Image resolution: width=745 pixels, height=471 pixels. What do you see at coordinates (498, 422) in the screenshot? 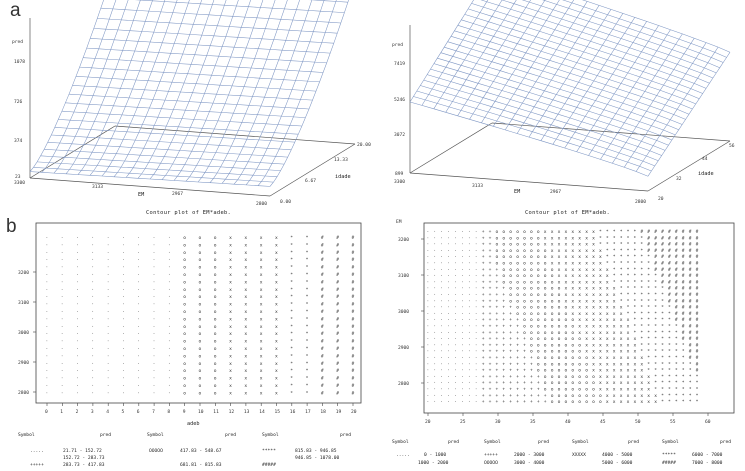
I see `contour-xtick-label: 30` at bounding box center [498, 422].